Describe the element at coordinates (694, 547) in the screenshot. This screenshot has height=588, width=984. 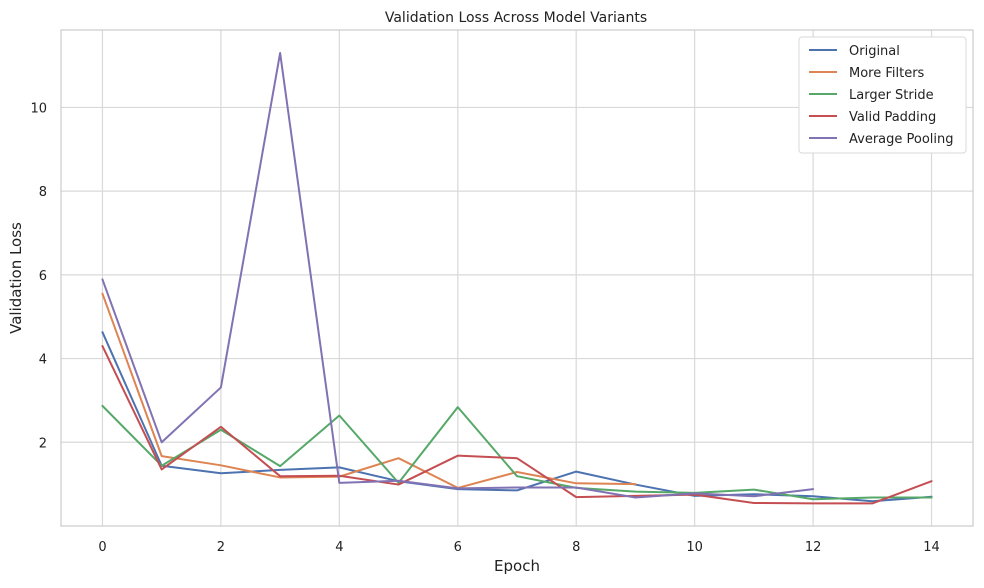
I see `x-tick-label: 10` at that location.